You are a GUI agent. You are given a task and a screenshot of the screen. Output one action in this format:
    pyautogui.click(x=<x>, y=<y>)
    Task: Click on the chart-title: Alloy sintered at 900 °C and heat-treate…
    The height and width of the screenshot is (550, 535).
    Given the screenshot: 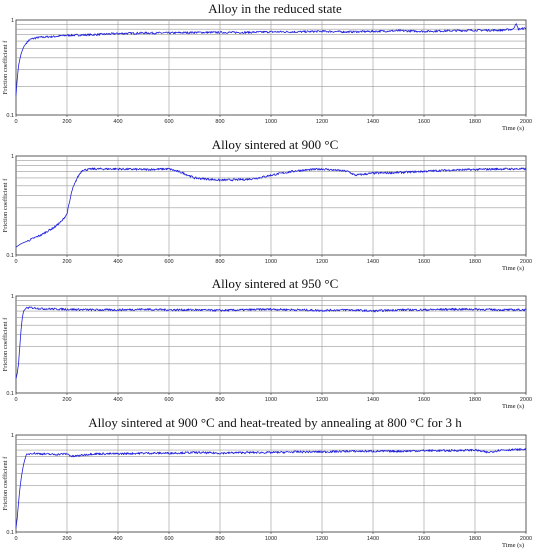 What is the action you would take?
    pyautogui.click(x=275, y=422)
    